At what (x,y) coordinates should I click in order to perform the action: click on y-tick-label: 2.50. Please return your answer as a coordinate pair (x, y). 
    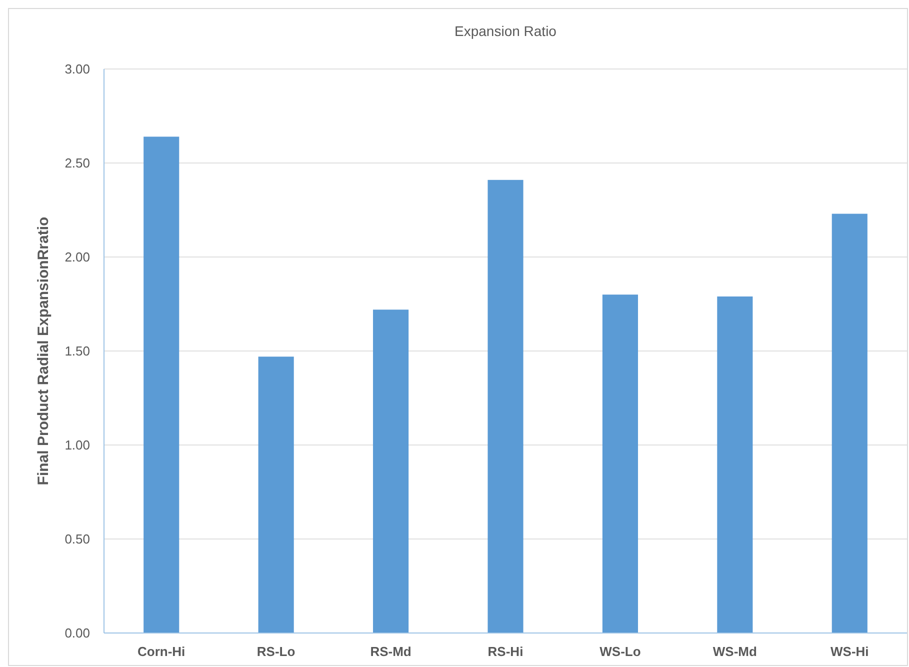
    Looking at the image, I should click on (77, 163).